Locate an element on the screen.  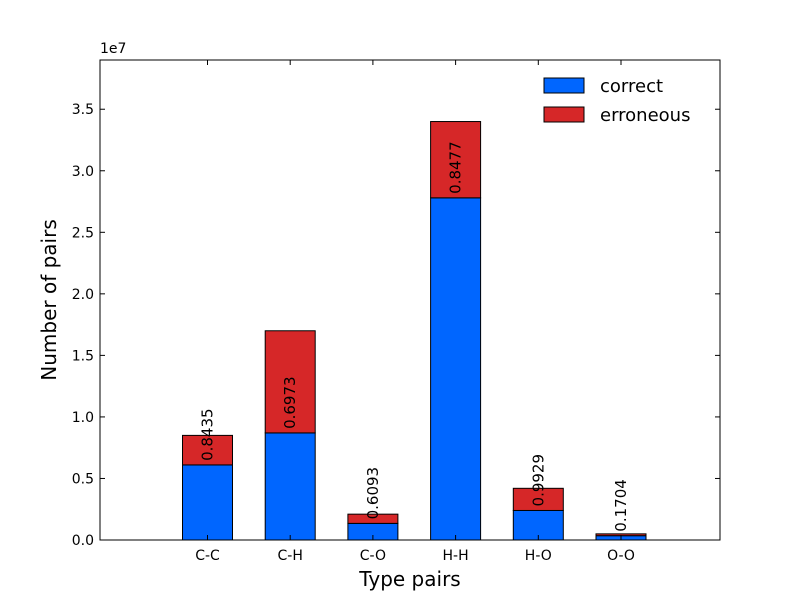
bar-erroneous-c-c is located at coordinates (207, 450).